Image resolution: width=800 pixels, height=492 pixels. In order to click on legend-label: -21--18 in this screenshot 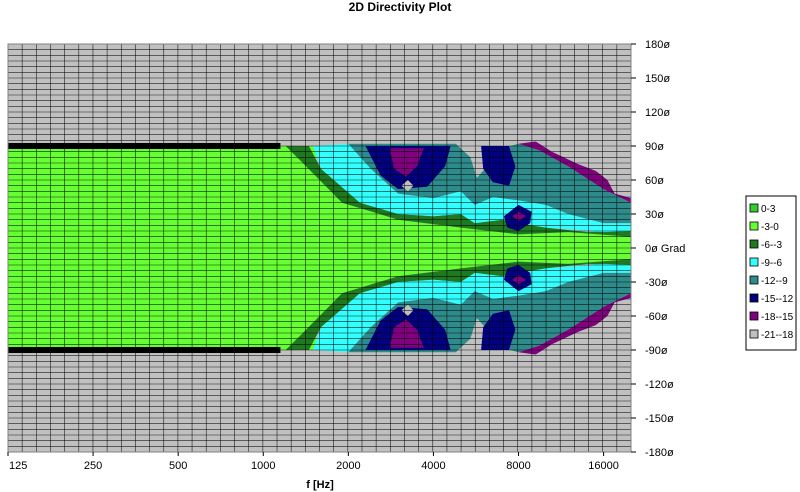, I will do `click(777, 335)`.